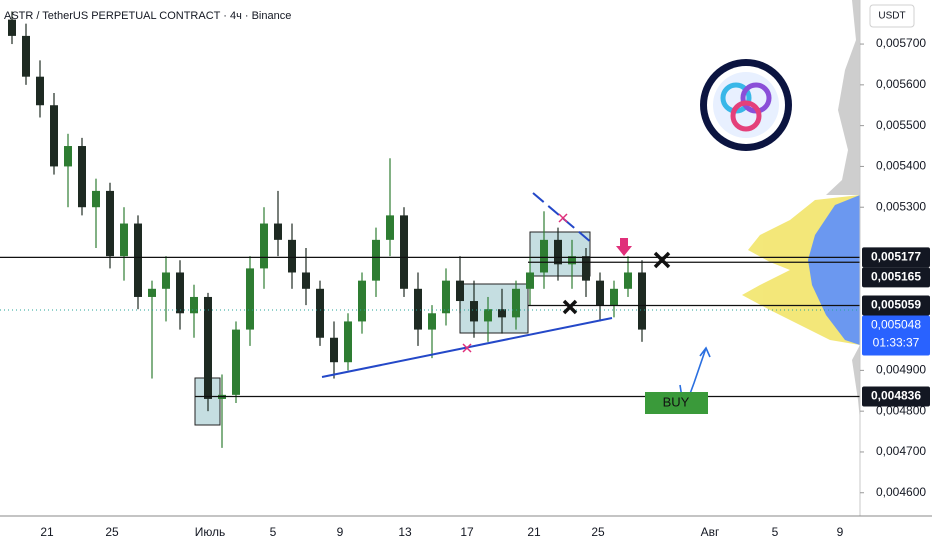 Image resolution: width=932 pixels, height=550 pixels. Describe the element at coordinates (802, 220) in the screenshot. I see `volume-profile` at that location.